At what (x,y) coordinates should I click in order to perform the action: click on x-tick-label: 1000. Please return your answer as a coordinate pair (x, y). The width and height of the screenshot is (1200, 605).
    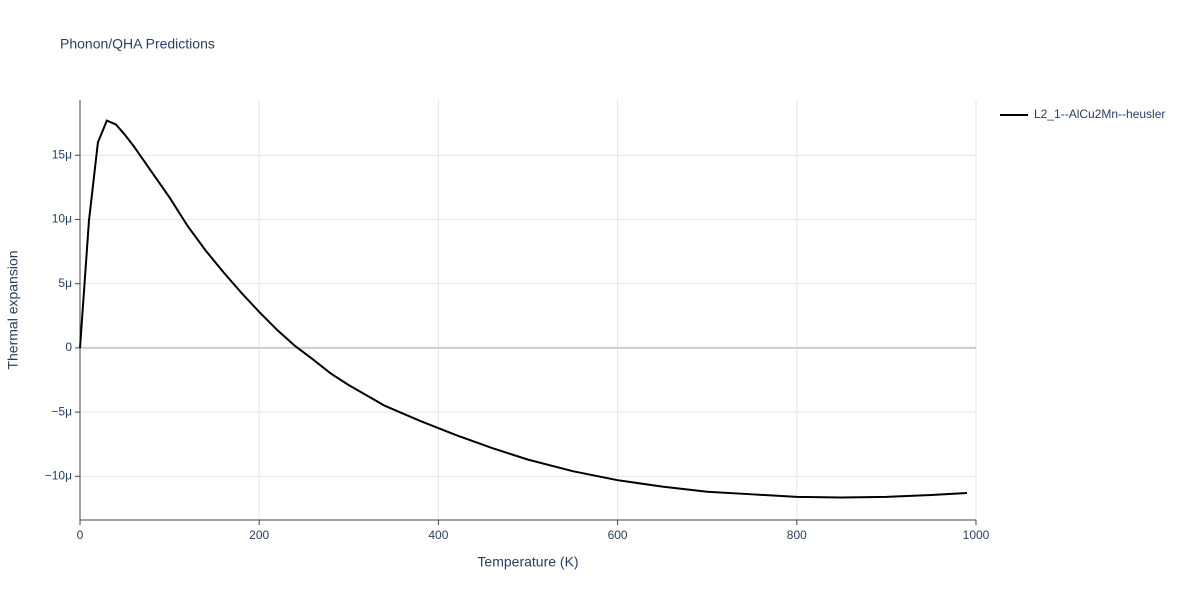
    Looking at the image, I should click on (976, 535).